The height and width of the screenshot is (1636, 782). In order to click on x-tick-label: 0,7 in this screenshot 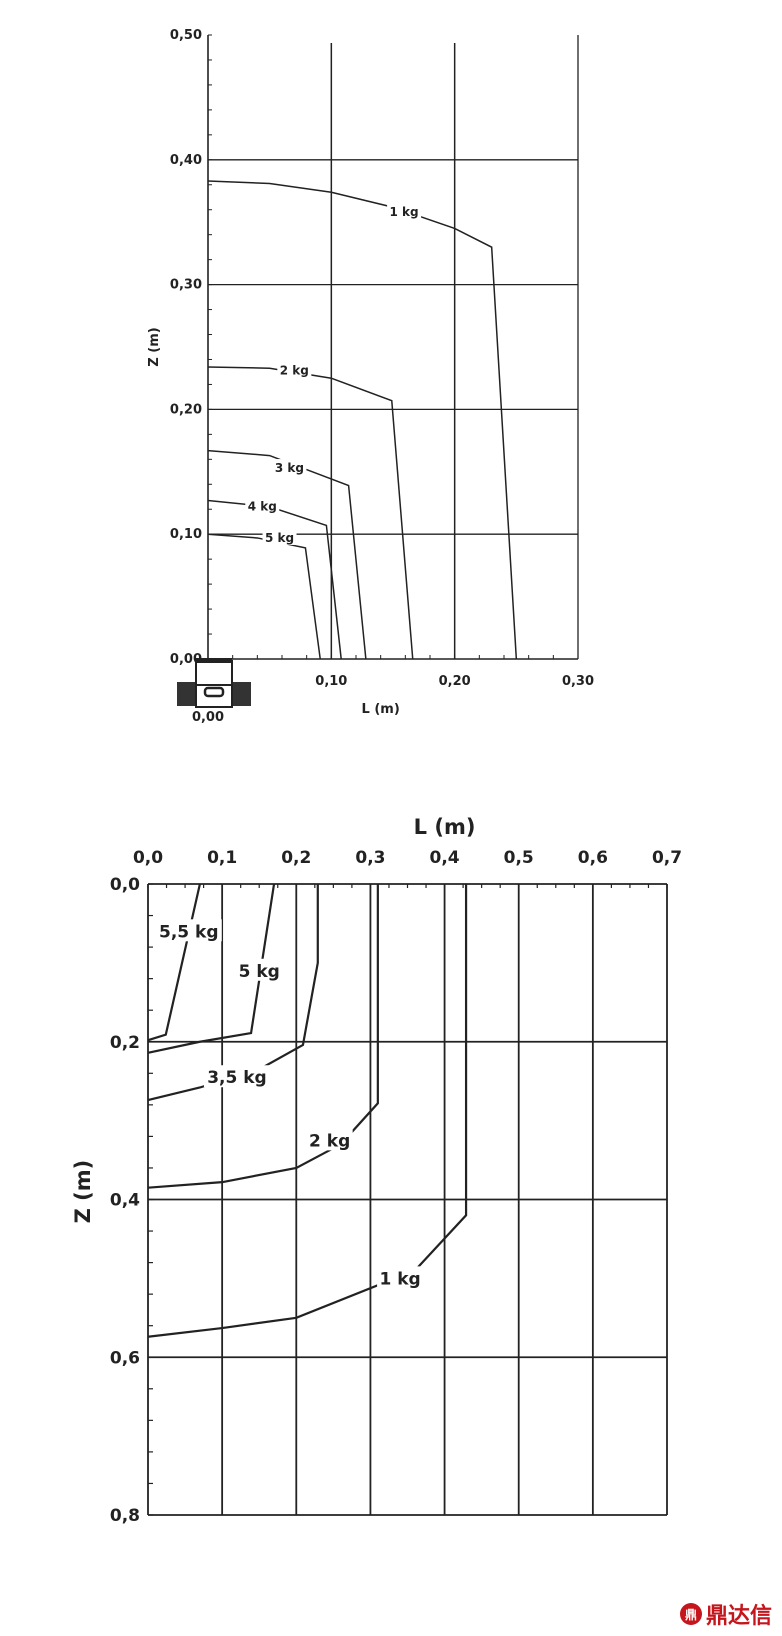, I will do `click(667, 858)`.